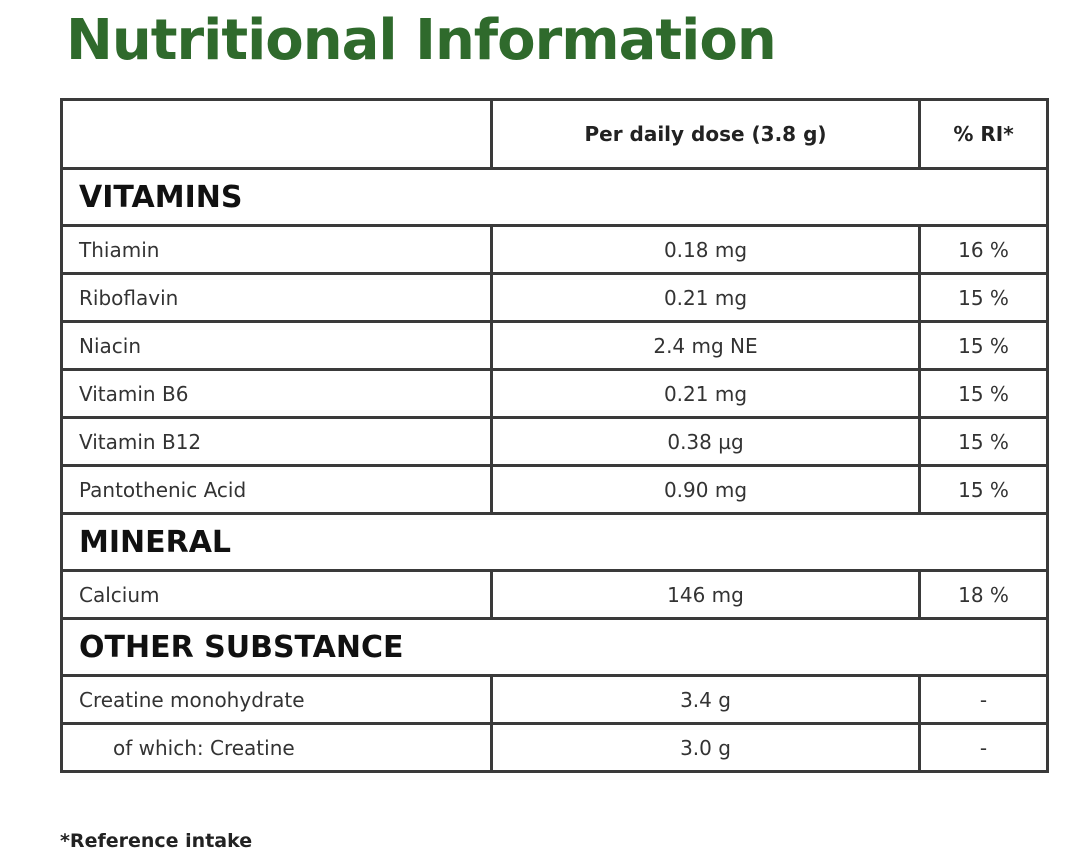  What do you see at coordinates (276, 249) in the screenshot?
I see `nutrient-name: Thiamin` at bounding box center [276, 249].